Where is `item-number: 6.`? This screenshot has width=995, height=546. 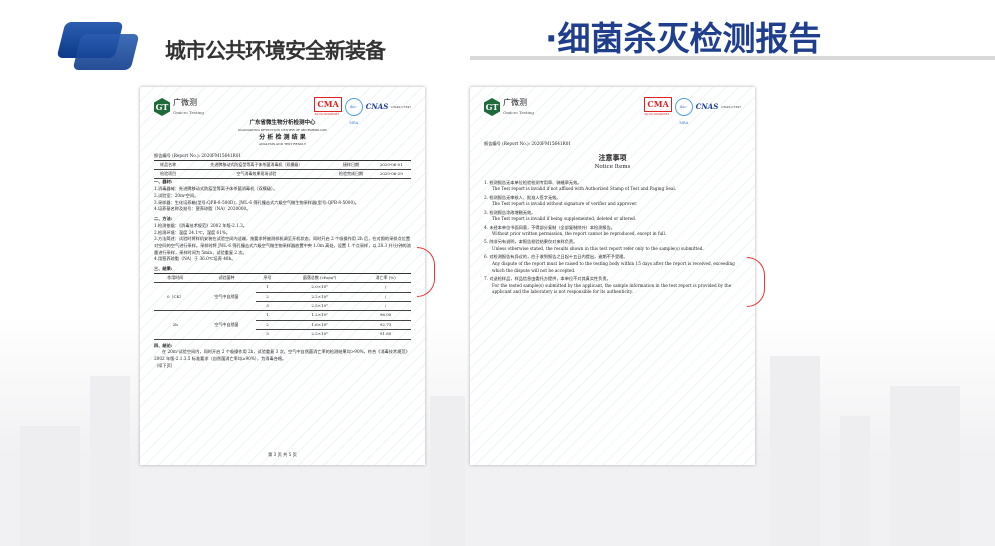 item-number: 6. is located at coordinates (486, 257).